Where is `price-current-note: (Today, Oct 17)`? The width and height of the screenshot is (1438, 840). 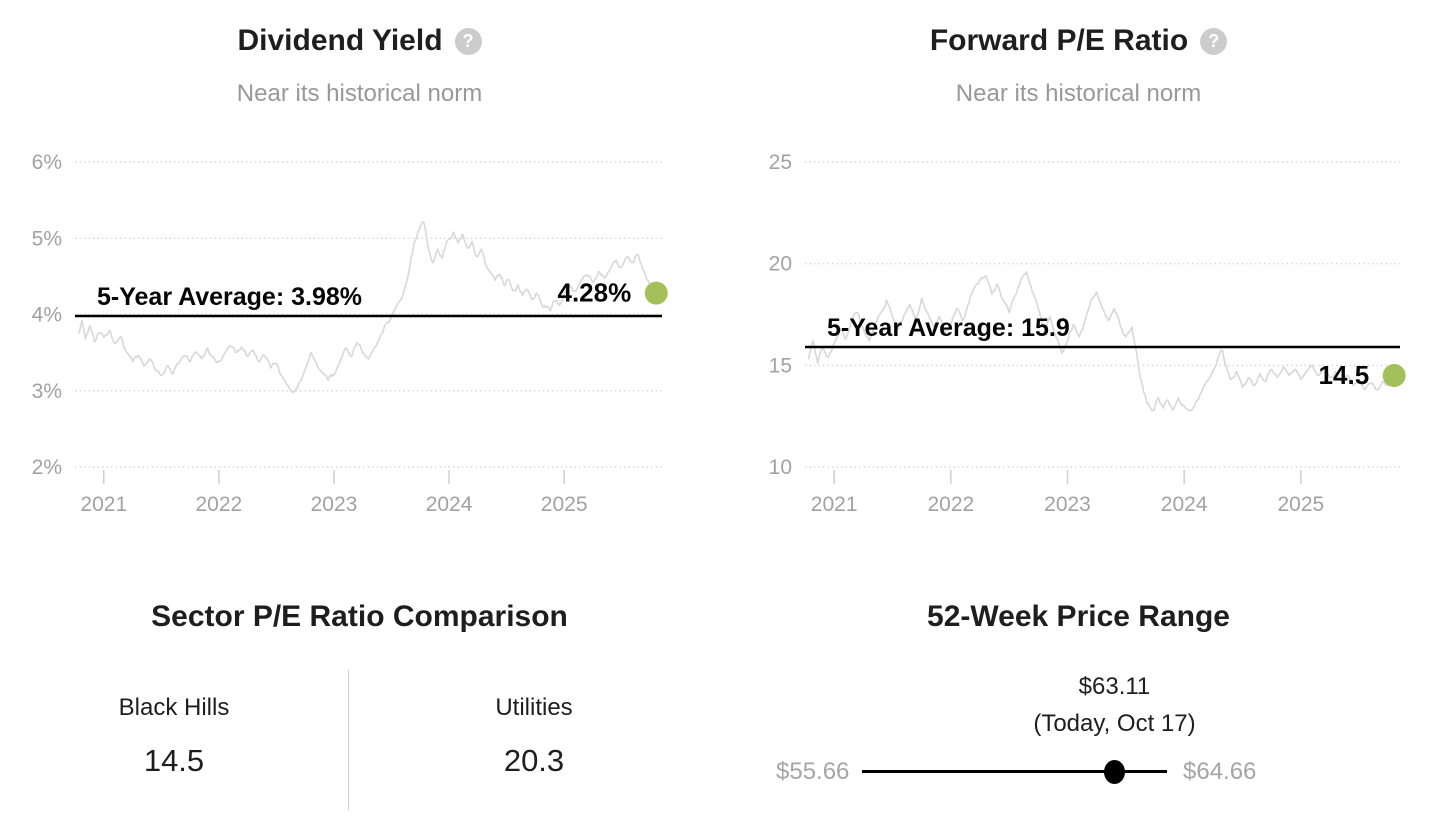 price-current-note: (Today, Oct 17) is located at coordinates (1114, 723).